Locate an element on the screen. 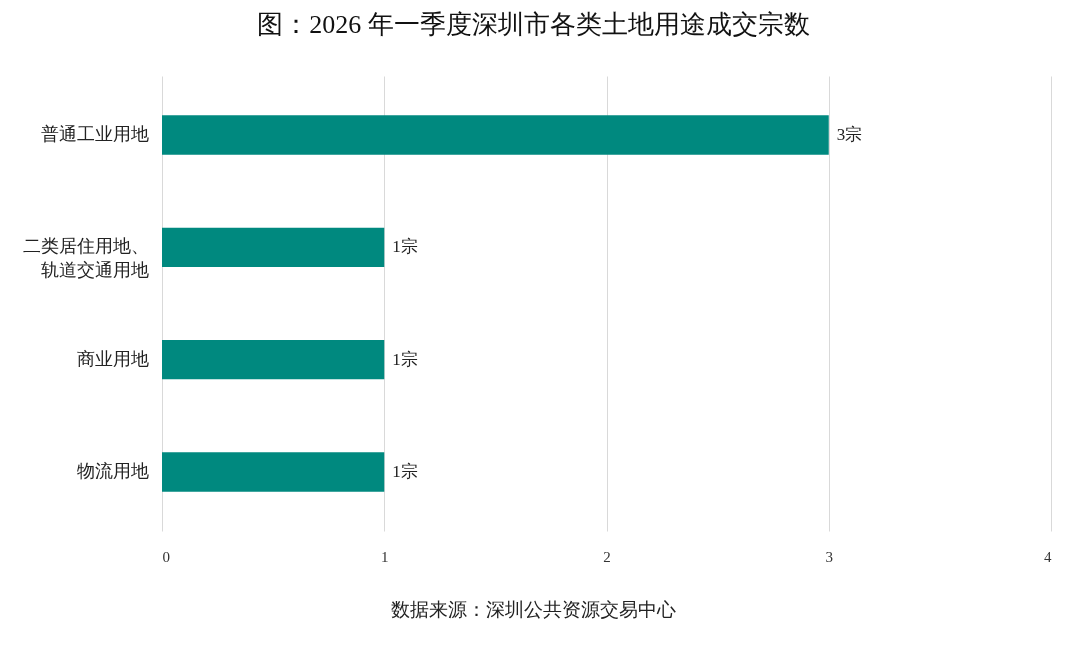 The height and width of the screenshot is (653, 1067). y-tick-label: 普通工业用地 is located at coordinates (94, 133).